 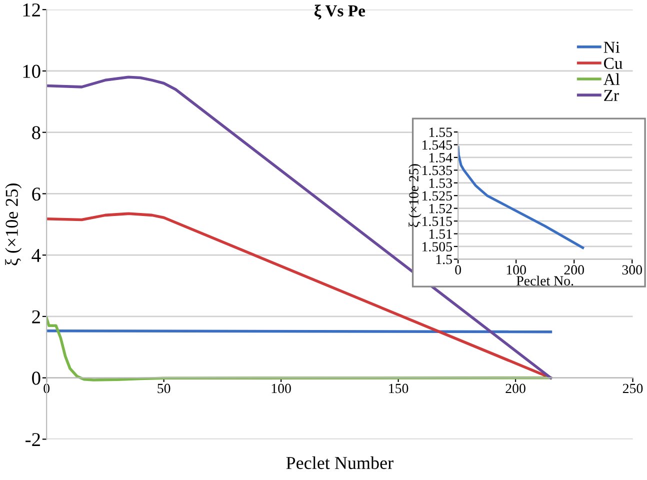 I want to click on y-tick-label: 2, so click(x=36, y=317).